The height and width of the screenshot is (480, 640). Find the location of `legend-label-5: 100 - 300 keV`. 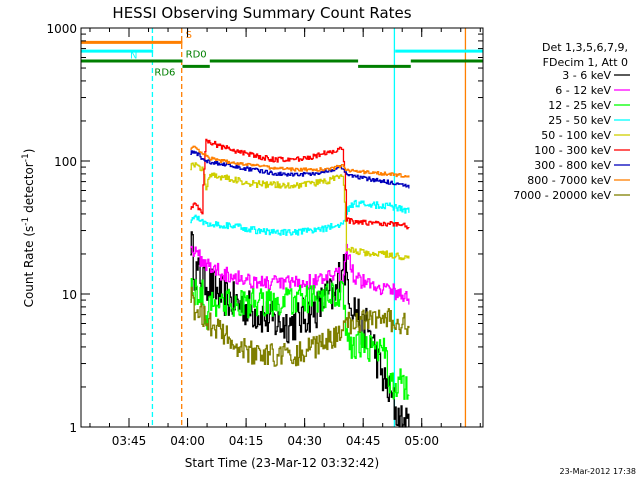

legend-label-5: 100 - 300 keV is located at coordinates (572, 150).